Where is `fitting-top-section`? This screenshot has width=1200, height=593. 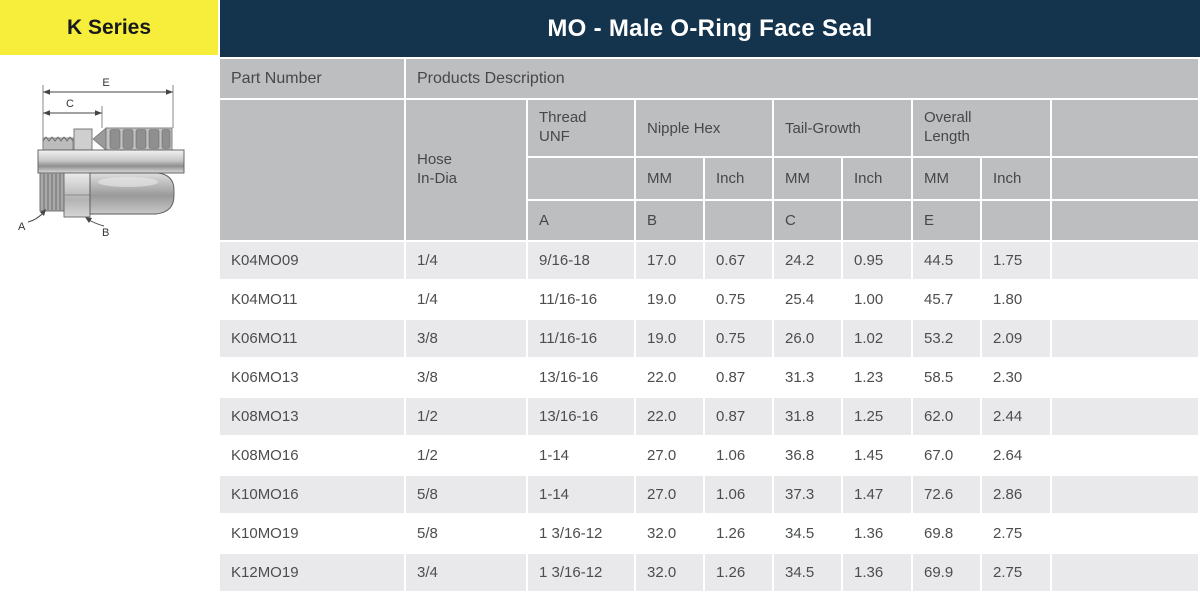
fitting-top-section is located at coordinates (107, 139).